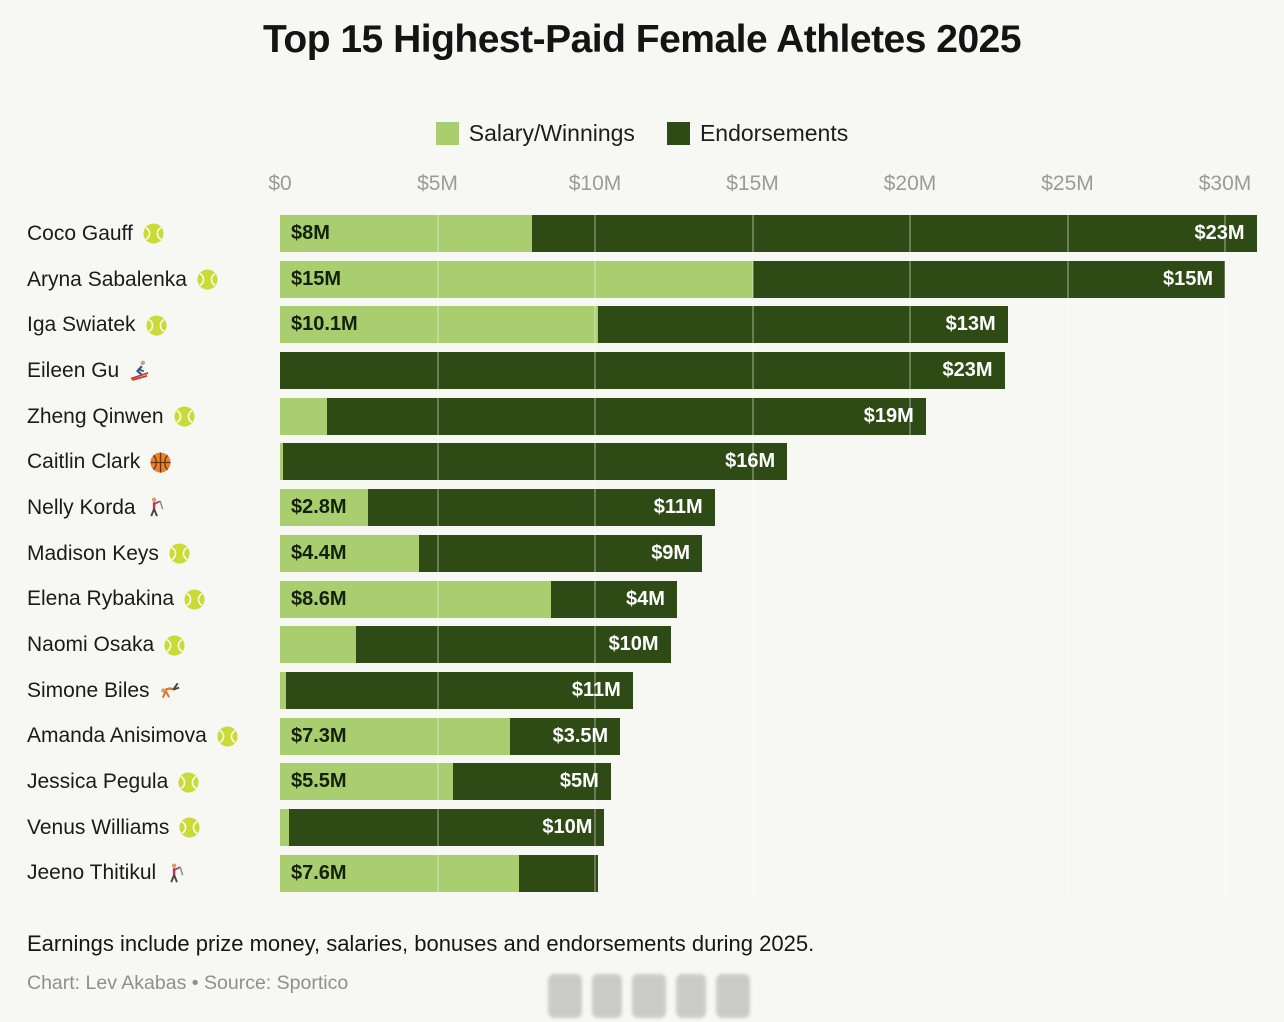 The width and height of the screenshot is (1284, 1022). What do you see at coordinates (774, 133) in the screenshot?
I see `legend-label-endorsements: Endorsements` at bounding box center [774, 133].